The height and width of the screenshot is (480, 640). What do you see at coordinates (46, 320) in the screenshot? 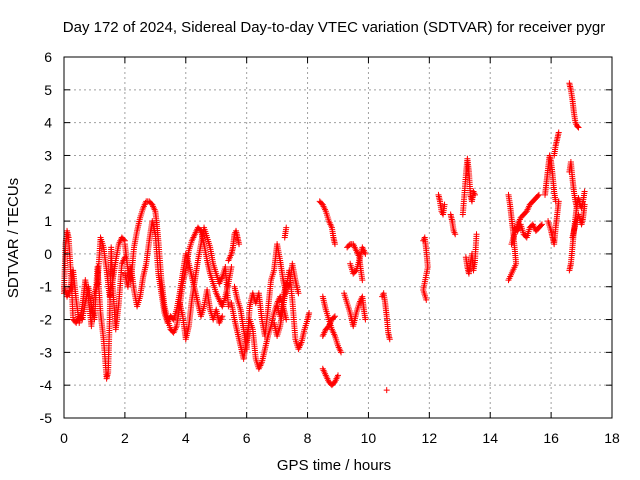
I see `y-tick-label: -2` at bounding box center [46, 320].